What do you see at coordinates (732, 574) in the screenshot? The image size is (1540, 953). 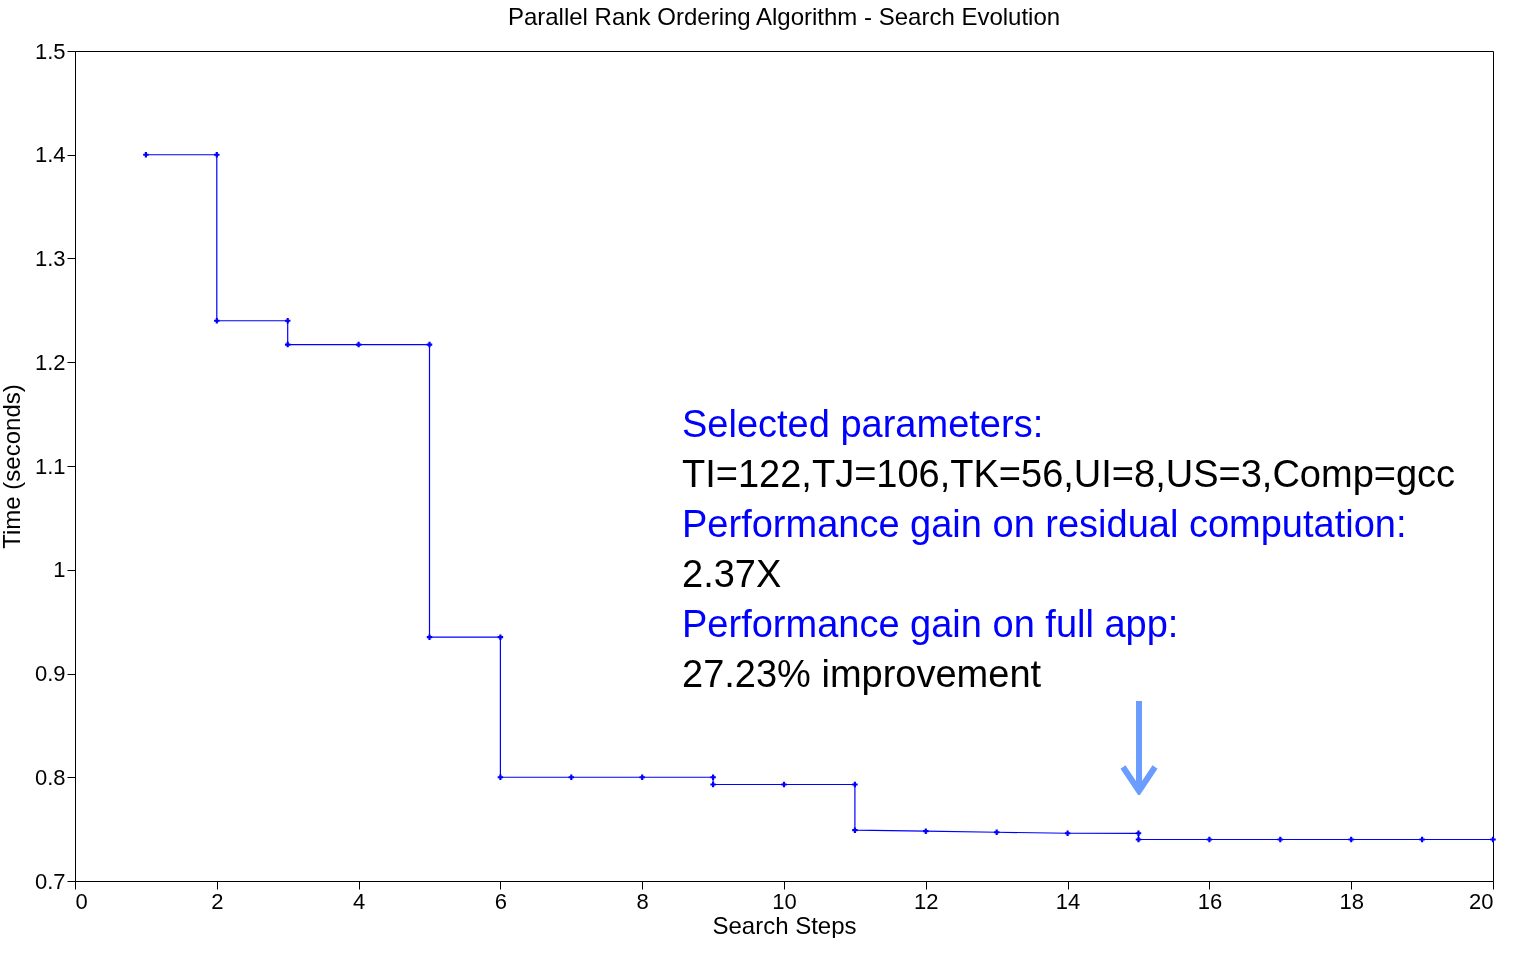 I see `annotation: 2.37X` at bounding box center [732, 574].